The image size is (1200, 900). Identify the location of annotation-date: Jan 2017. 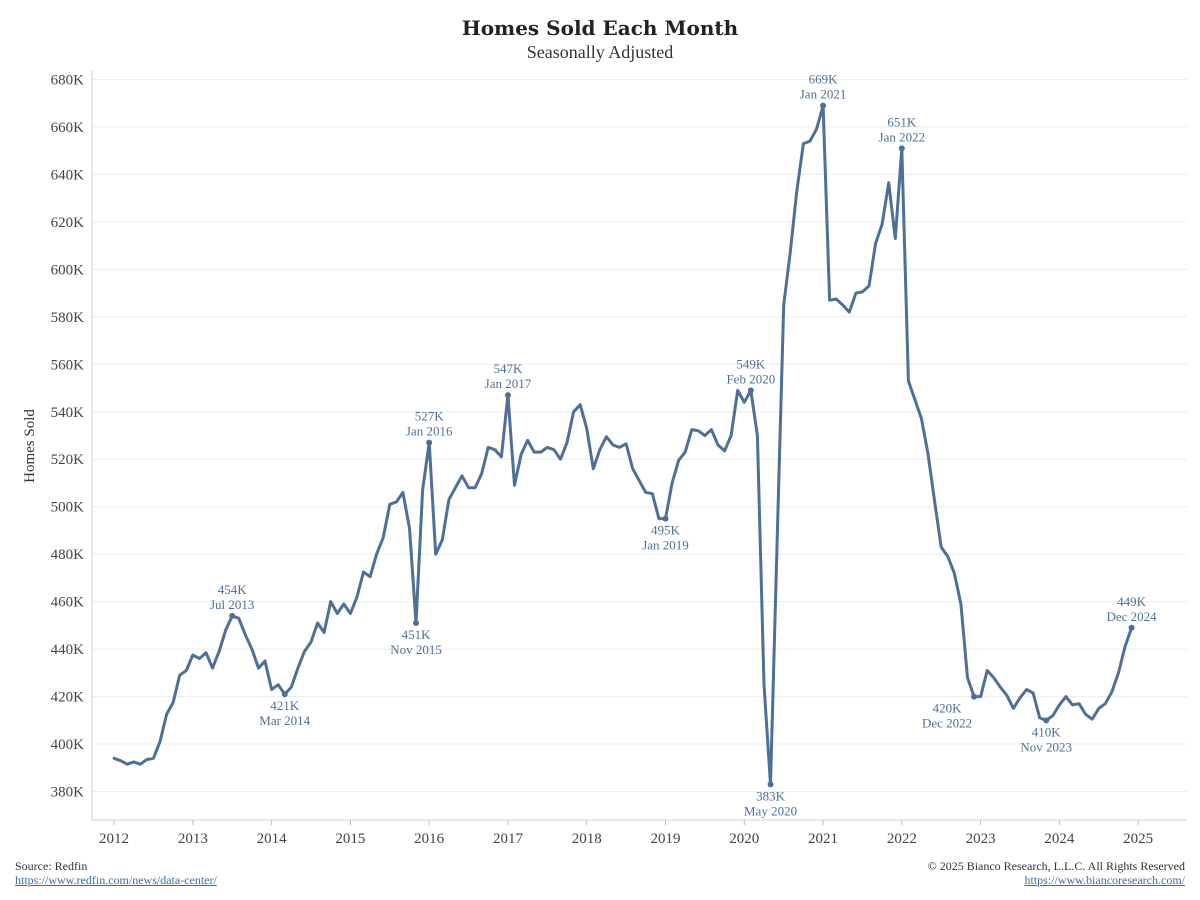
(508, 383).